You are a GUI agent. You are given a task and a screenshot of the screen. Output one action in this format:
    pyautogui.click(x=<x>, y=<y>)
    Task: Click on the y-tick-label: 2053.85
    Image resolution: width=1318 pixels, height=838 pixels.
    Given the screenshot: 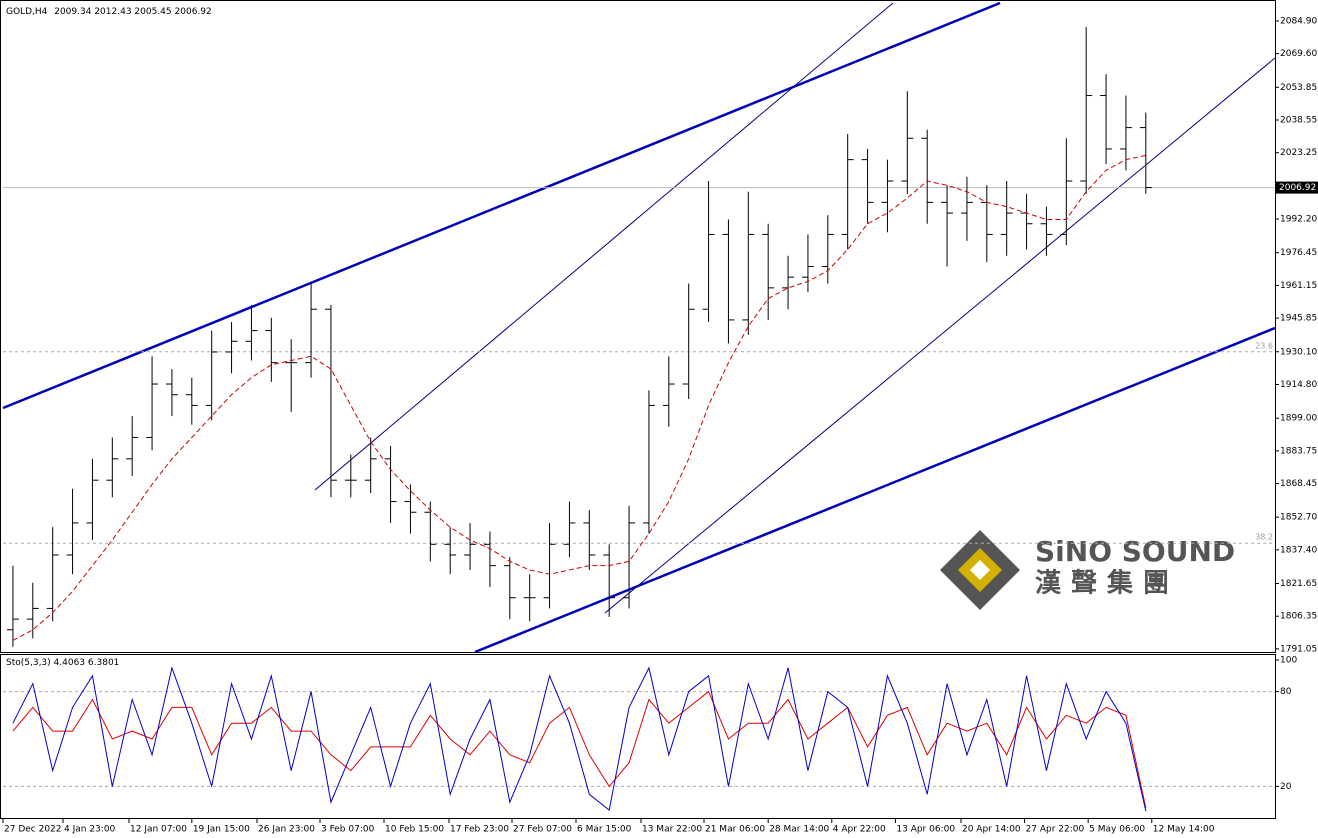 What is the action you would take?
    pyautogui.click(x=1298, y=88)
    